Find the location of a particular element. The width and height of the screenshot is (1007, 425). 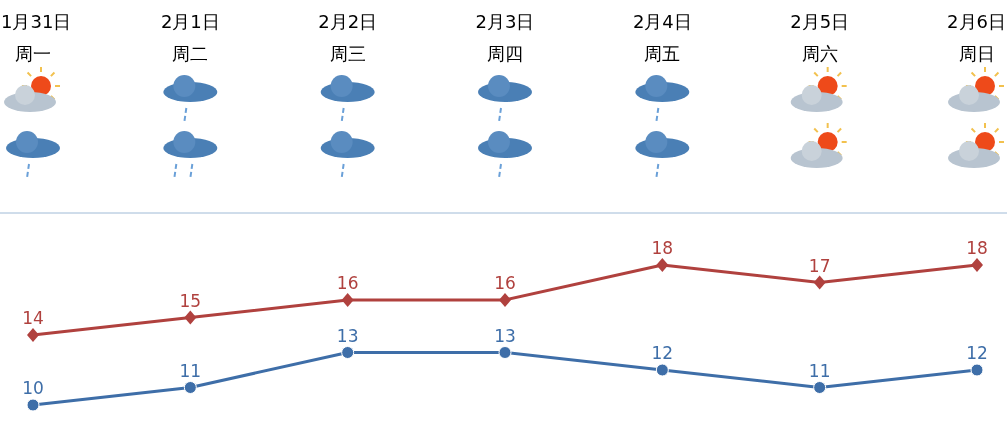

data-label: 17 is located at coordinates (819, 265).